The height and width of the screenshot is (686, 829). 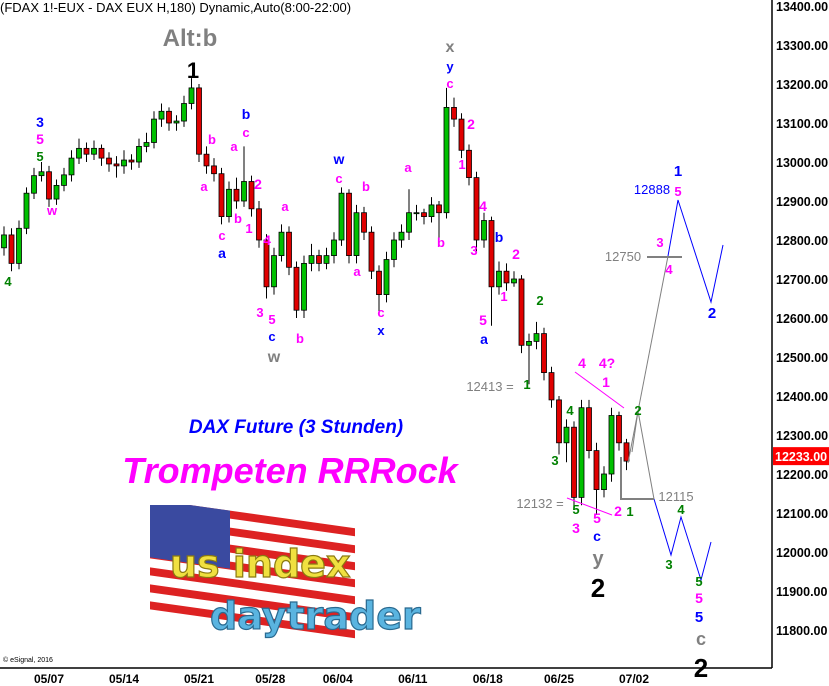 What do you see at coordinates (802, 319) in the screenshot?
I see `y-tick-label: 12600.00` at bounding box center [802, 319].